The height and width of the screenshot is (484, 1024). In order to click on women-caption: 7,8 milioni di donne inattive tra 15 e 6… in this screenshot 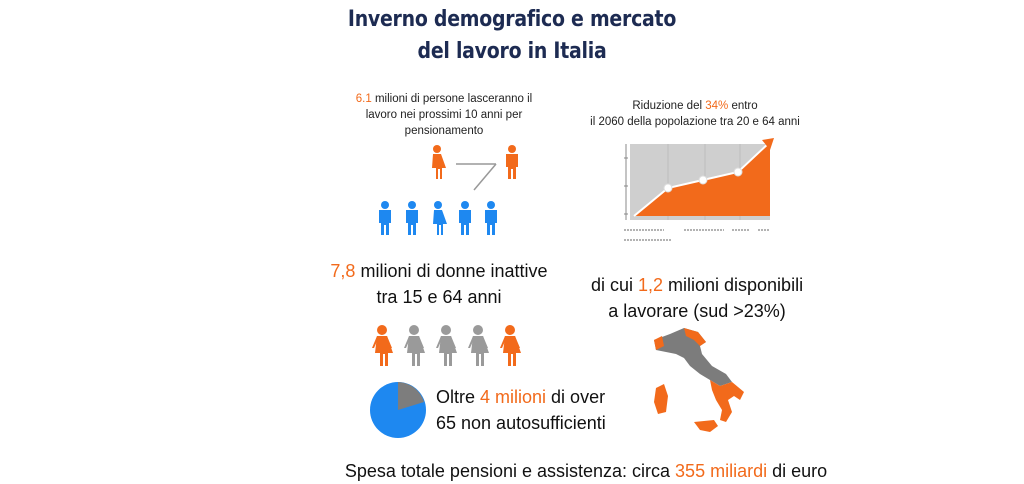, I will do `click(439, 284)`.